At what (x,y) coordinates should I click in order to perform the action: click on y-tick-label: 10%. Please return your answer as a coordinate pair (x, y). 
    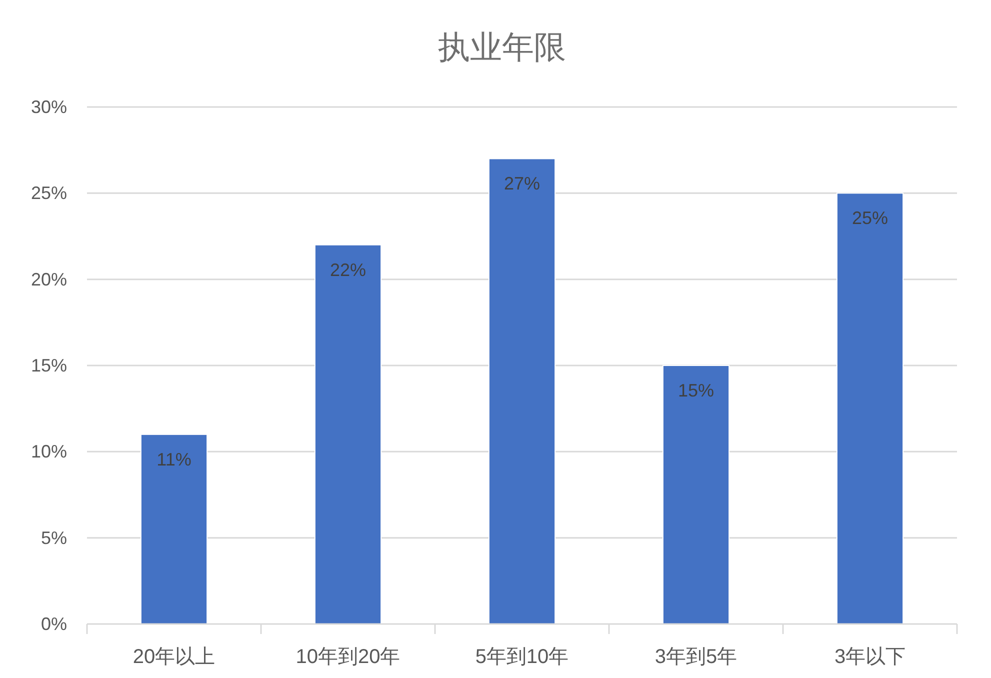
    Looking at the image, I should click on (48, 452).